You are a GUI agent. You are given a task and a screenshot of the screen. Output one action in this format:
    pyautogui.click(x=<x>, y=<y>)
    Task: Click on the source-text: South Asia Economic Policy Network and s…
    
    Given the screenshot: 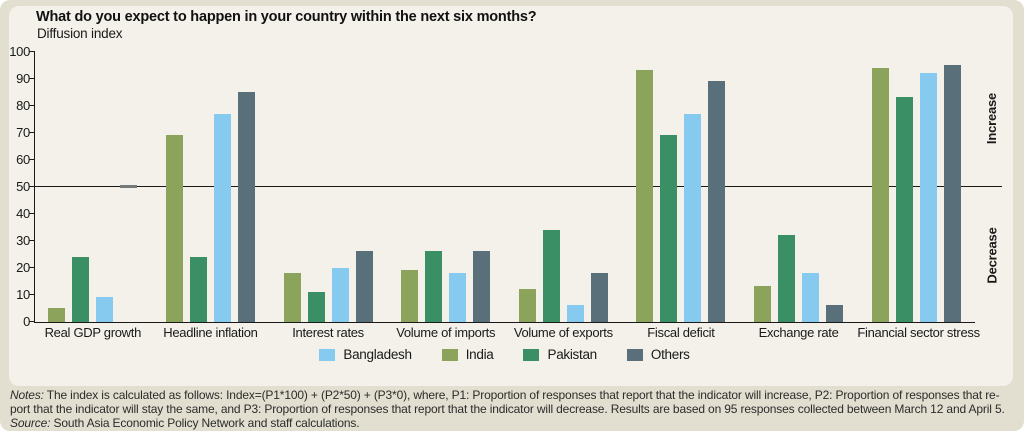 What is the action you would take?
    pyautogui.click(x=206, y=422)
    